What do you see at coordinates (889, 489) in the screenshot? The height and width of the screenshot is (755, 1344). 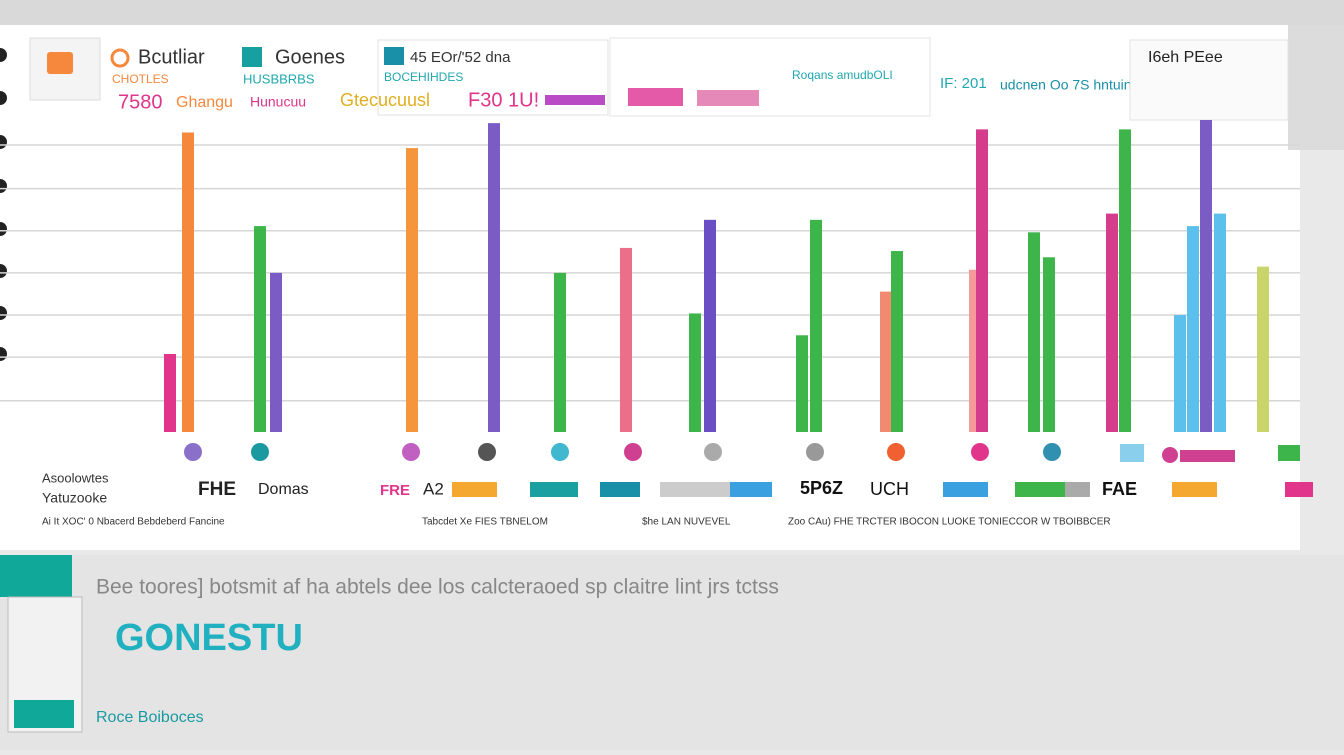 I see `legend-item: UCH` at bounding box center [889, 489].